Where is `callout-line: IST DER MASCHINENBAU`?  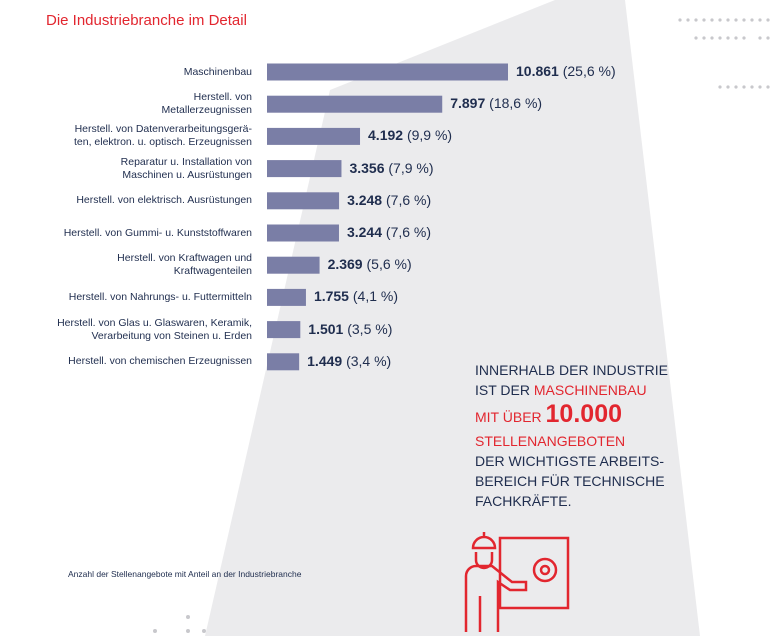
callout-line: IST DER MASCHINENBAU is located at coordinates (571, 390).